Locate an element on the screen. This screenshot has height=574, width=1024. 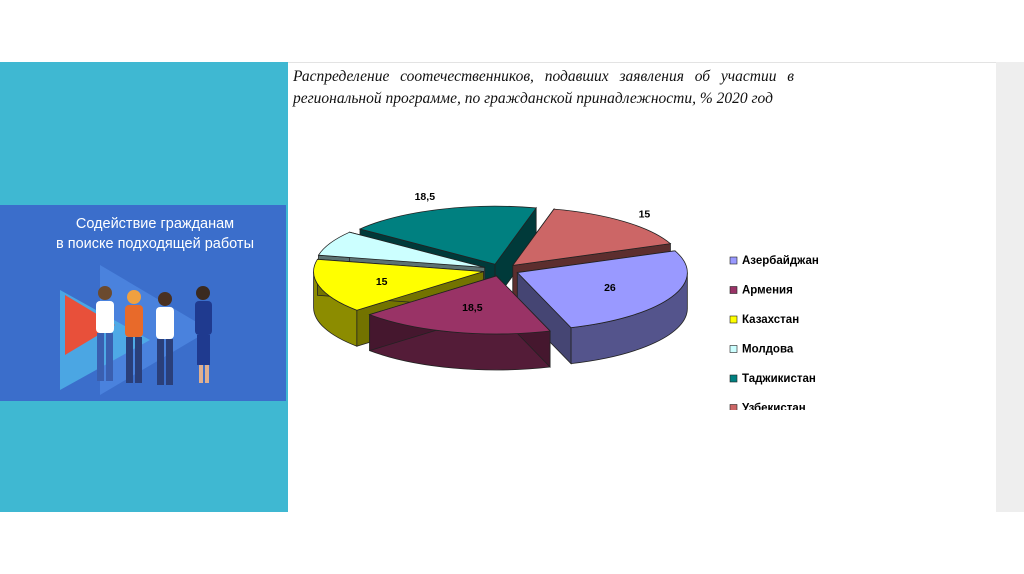
right-scroll-strip is located at coordinates (1010, 287).